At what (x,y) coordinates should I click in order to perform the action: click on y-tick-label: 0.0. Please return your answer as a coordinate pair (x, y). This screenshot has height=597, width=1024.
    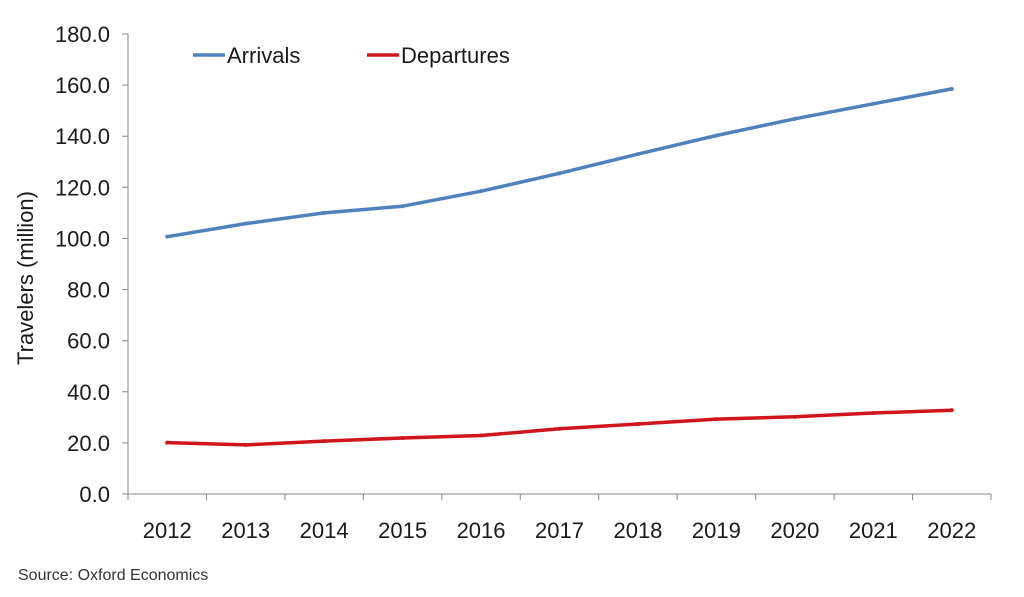
    Looking at the image, I should click on (94, 494).